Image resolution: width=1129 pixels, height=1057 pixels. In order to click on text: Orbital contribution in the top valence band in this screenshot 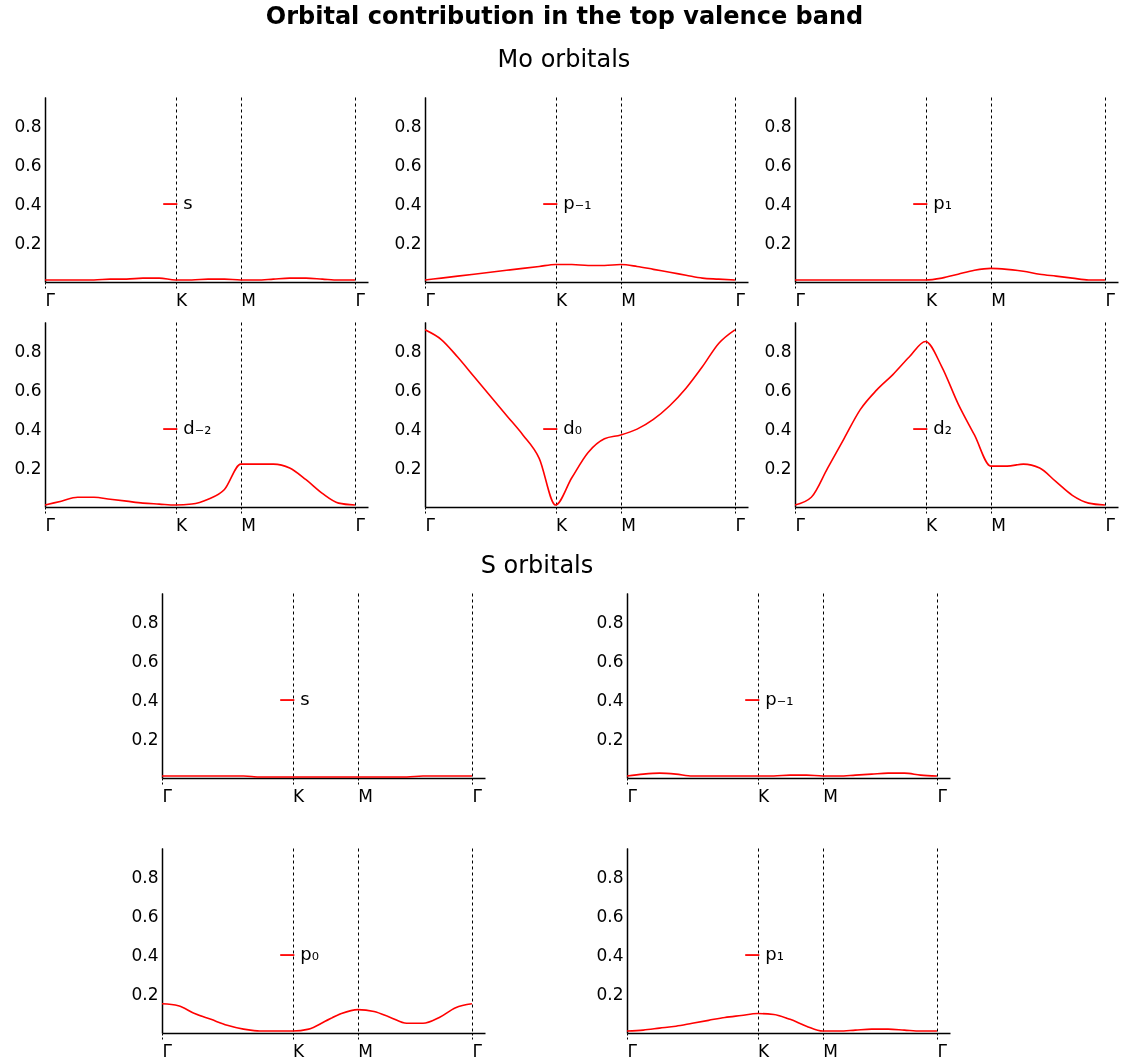, I will do `click(564, 16)`.